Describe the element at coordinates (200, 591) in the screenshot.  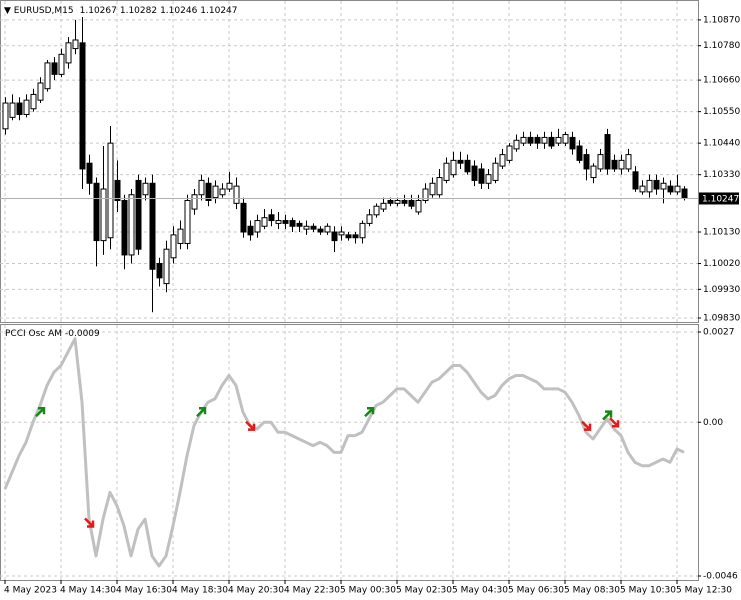
I see `x-tick-label: 4 May 18:30` at that location.